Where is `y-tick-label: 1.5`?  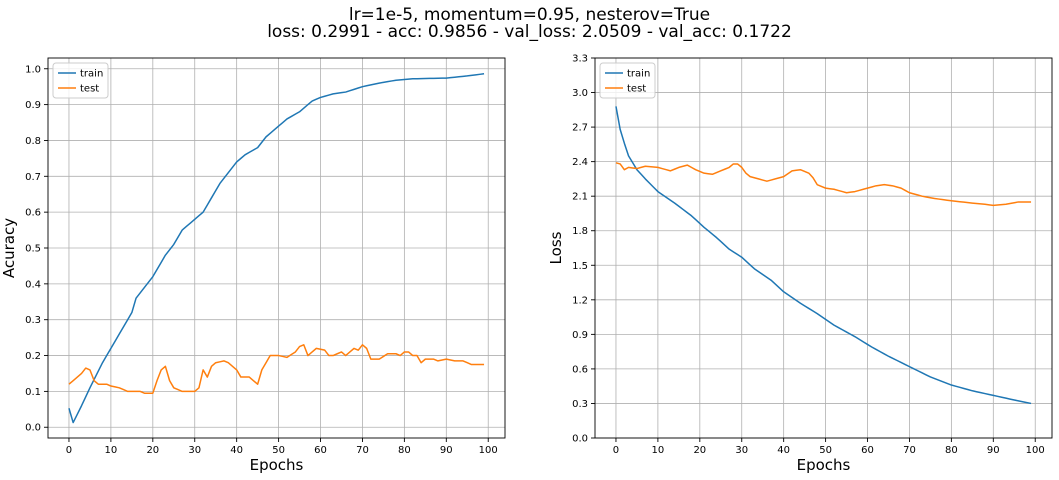 y-tick-label: 1.5 is located at coordinates (580, 266).